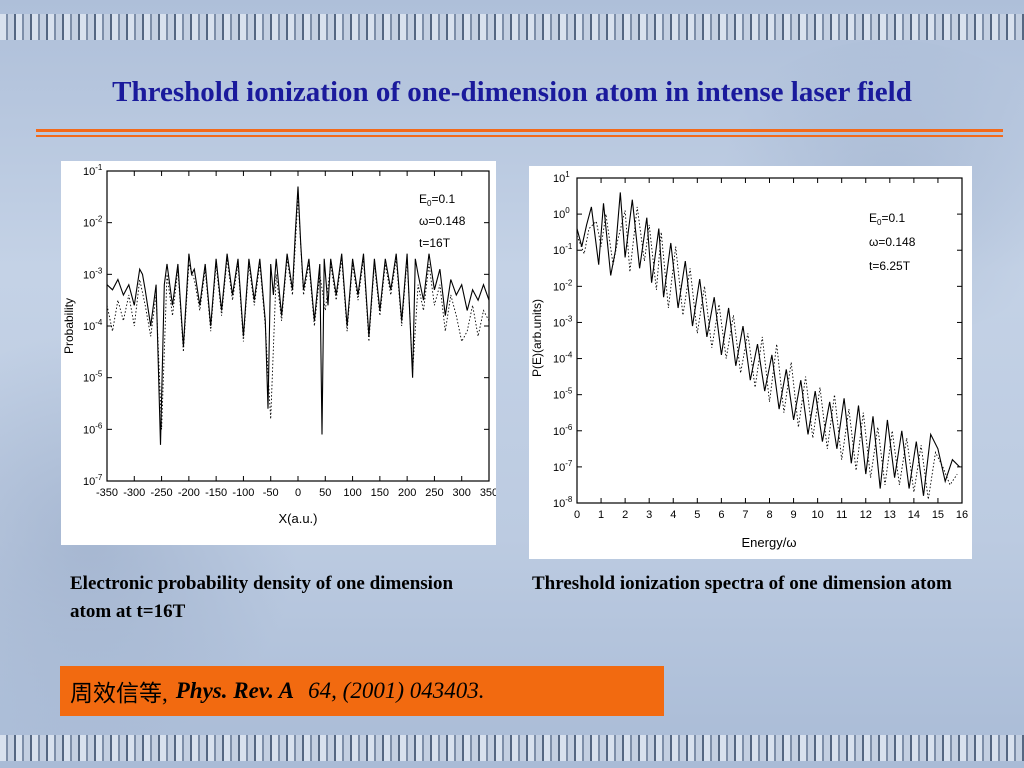  I want to click on bottom-border-pattern, so click(512, 748).